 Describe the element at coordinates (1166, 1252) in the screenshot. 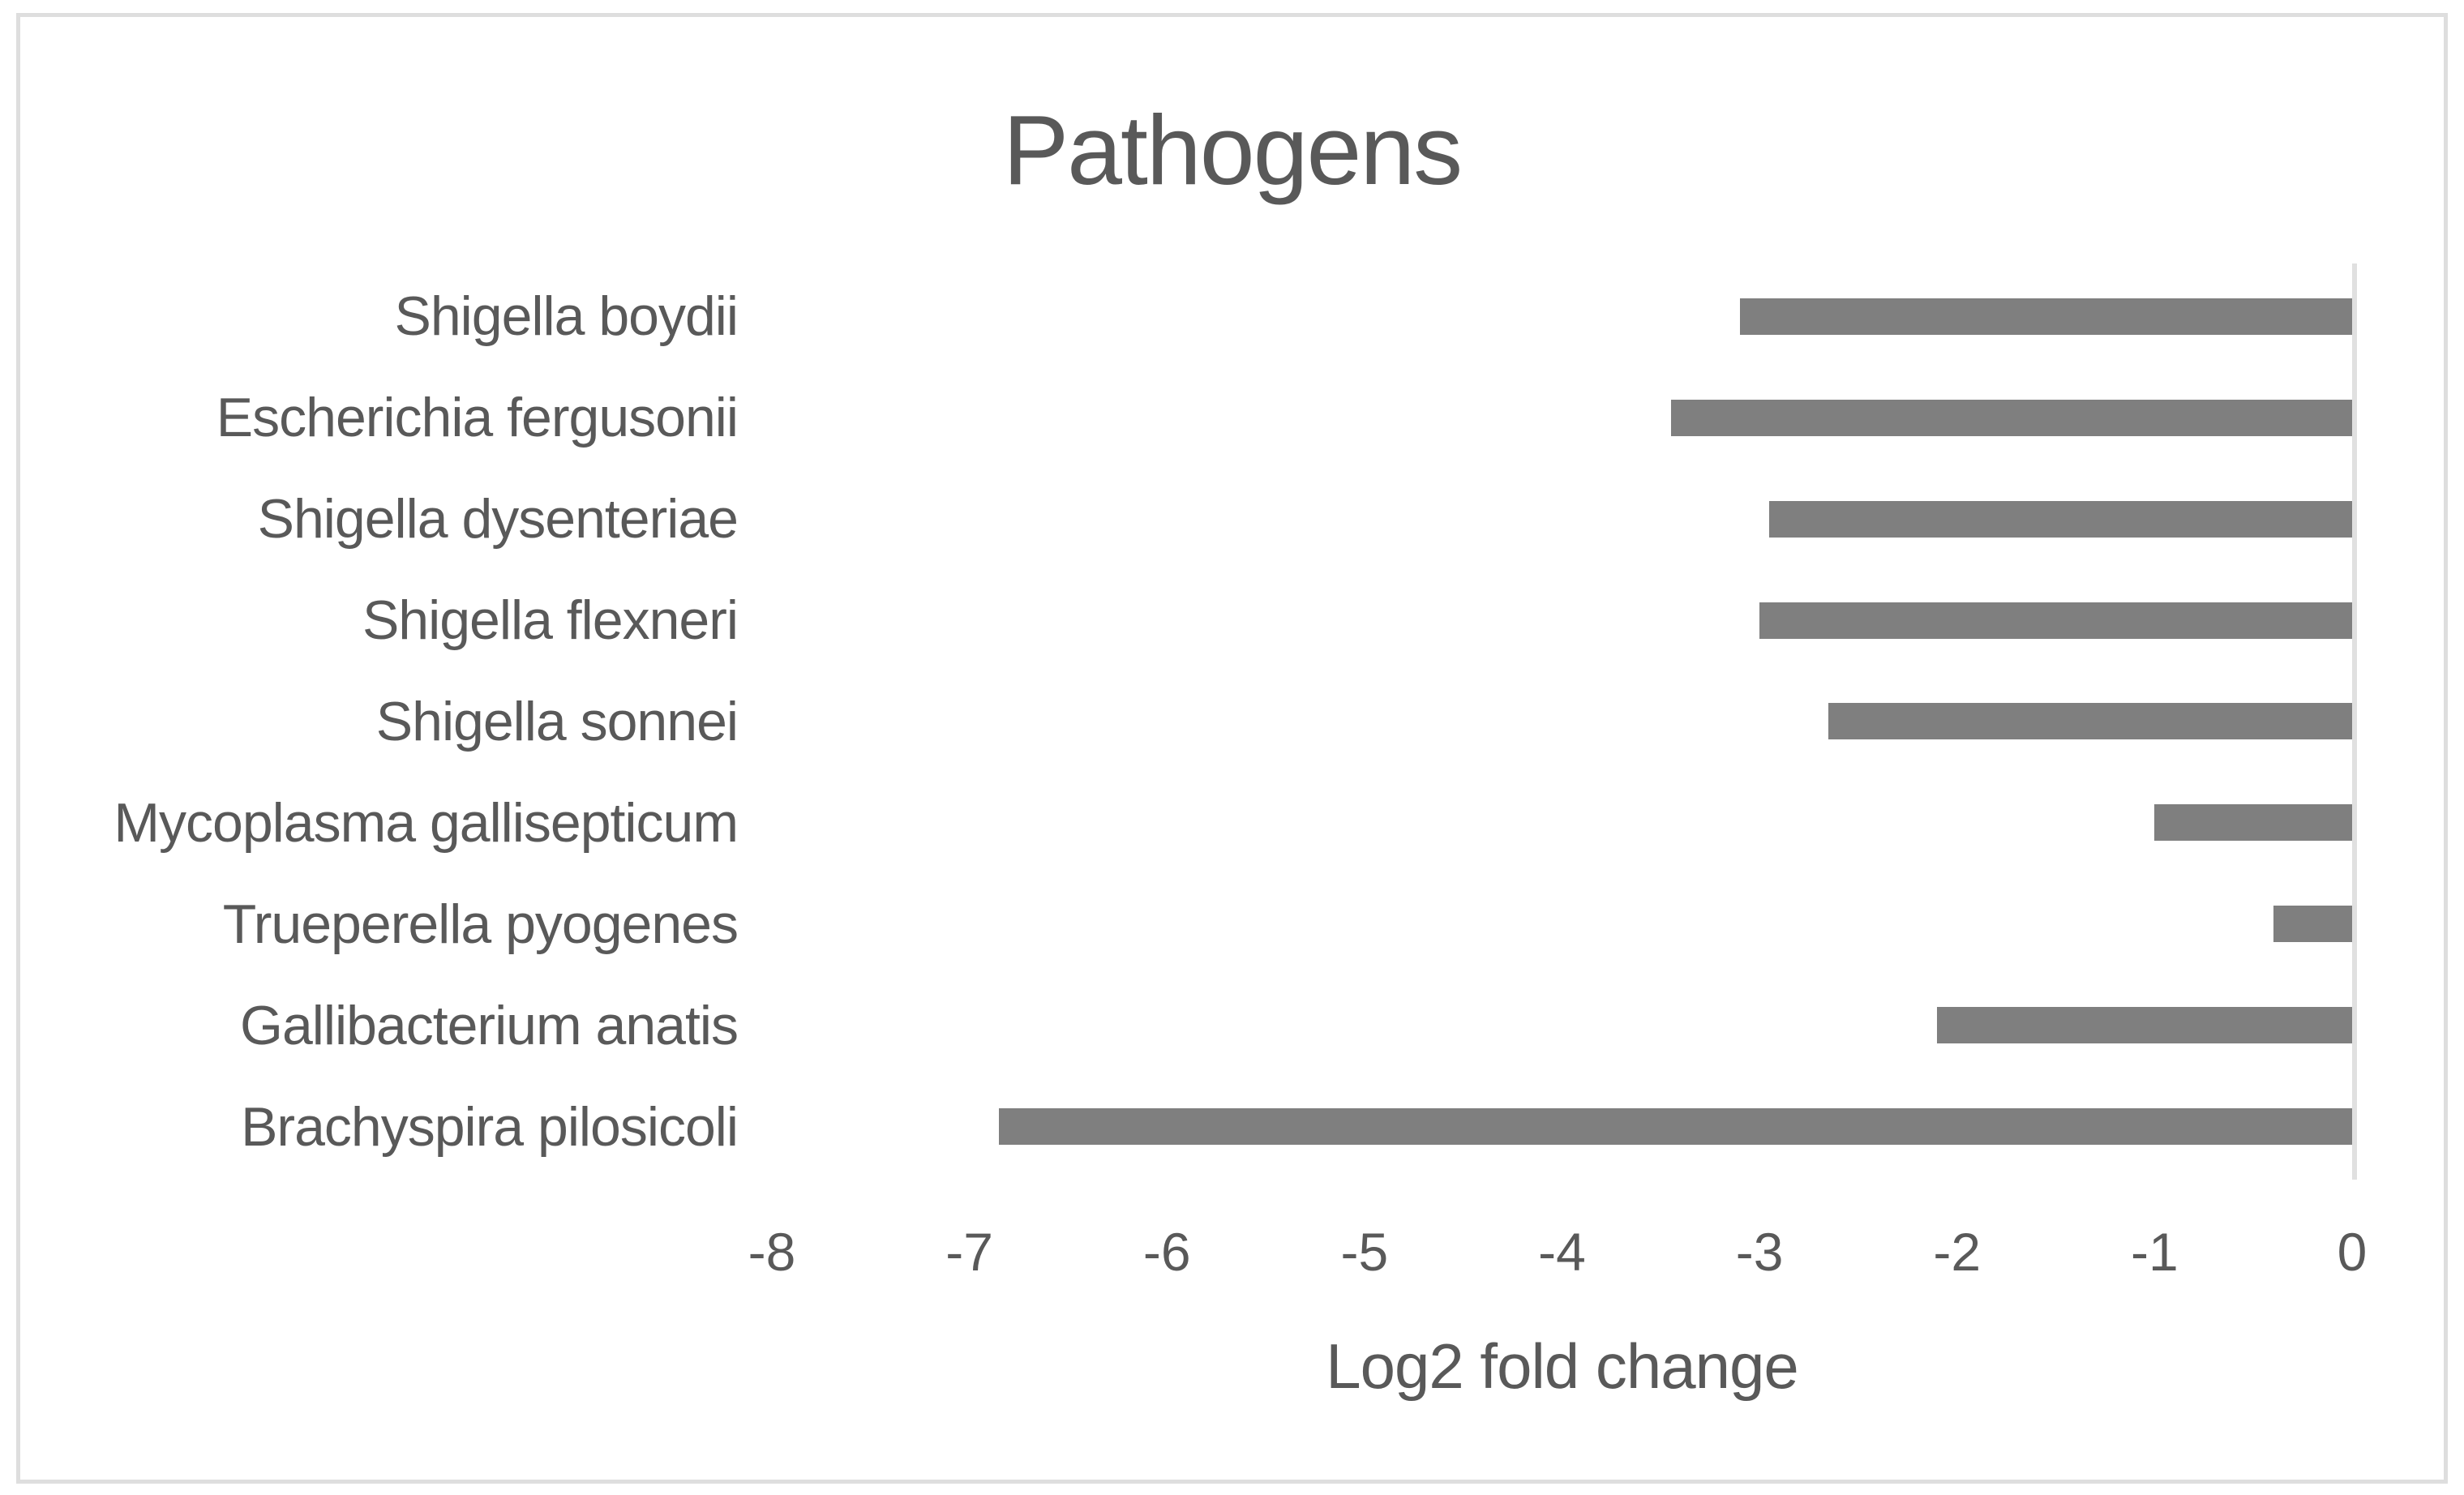

I see `x-tick-label: -6` at that location.